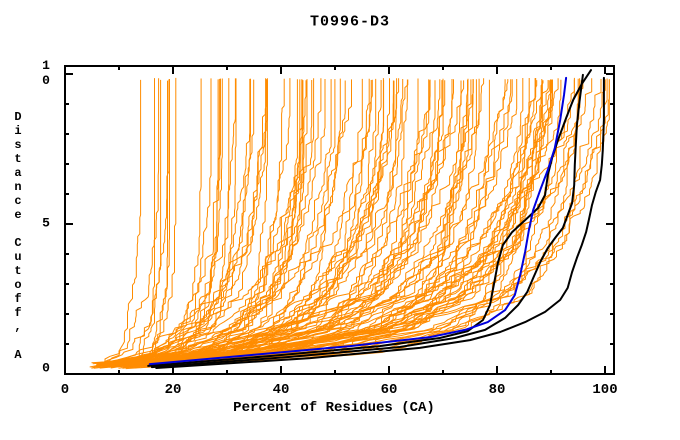 This screenshot has height=440, width=680. I want to click on x-tick-label: 60, so click(389, 390).